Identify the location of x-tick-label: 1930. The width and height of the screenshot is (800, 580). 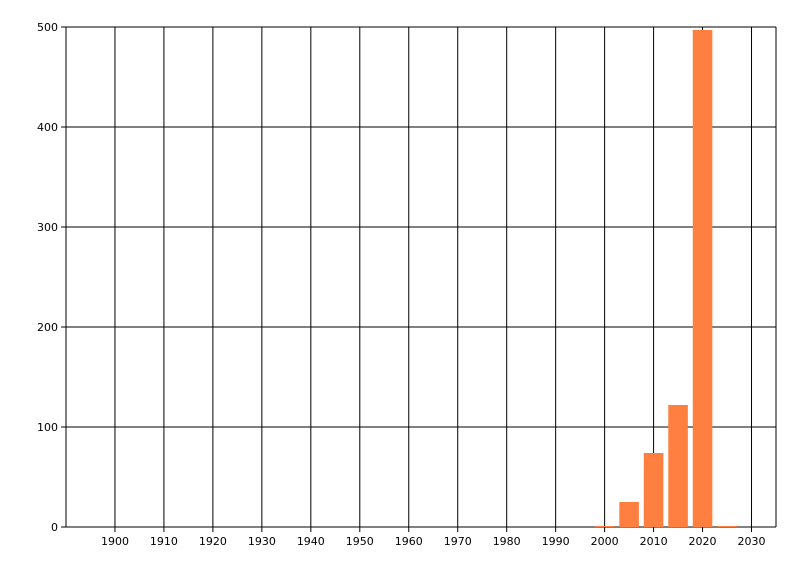
(262, 541).